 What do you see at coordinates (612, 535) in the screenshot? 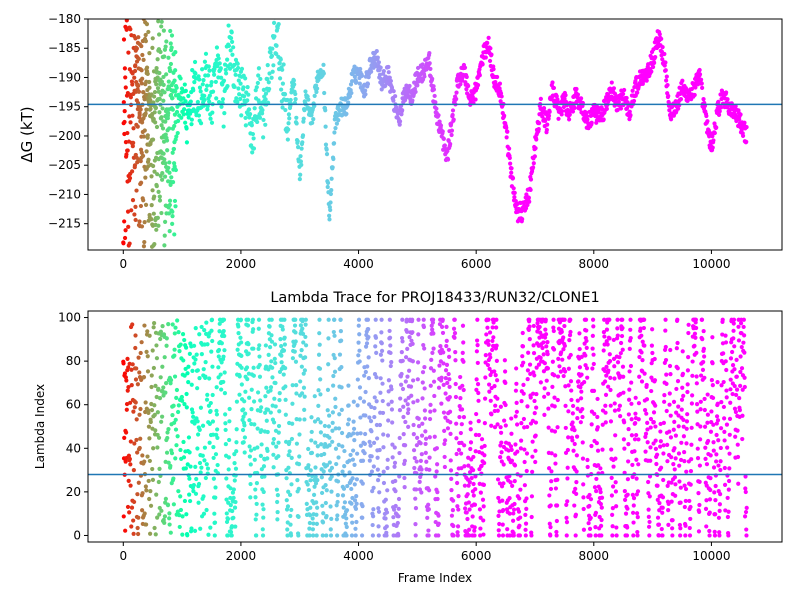
I see `lambda-point-2079` at bounding box center [612, 535].